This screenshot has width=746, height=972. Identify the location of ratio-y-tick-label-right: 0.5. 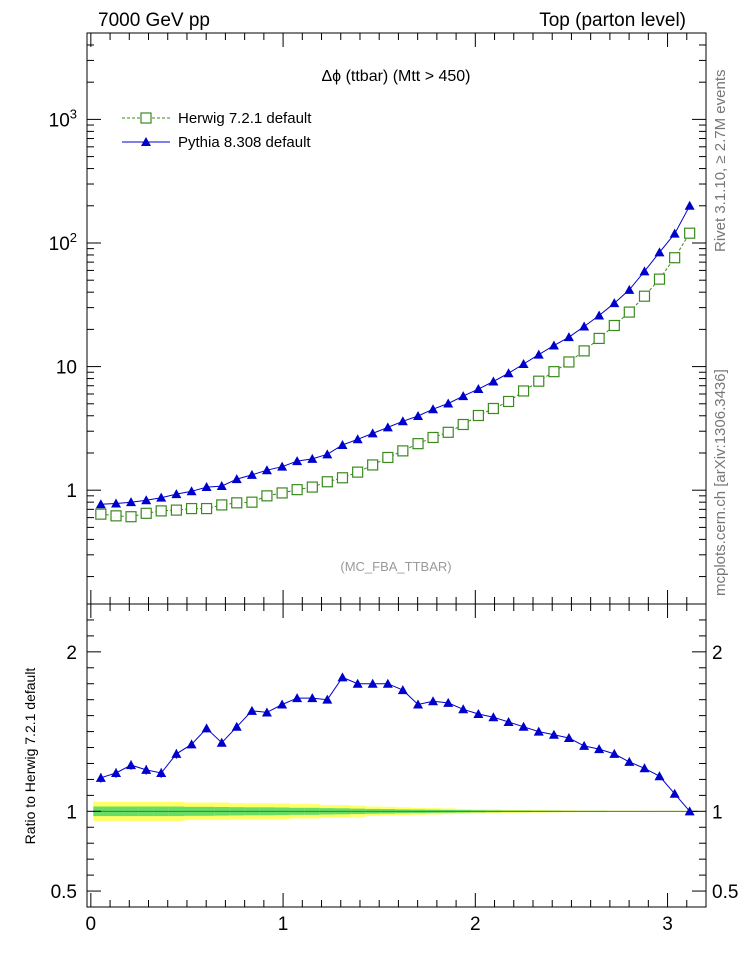
(725, 892).